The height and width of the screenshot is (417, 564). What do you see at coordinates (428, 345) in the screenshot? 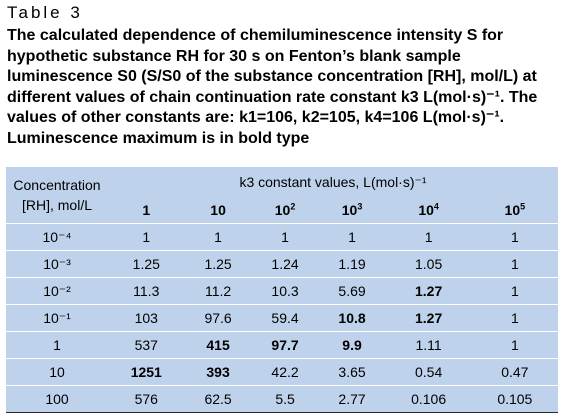
I see `value-cell: 1.11` at bounding box center [428, 345].